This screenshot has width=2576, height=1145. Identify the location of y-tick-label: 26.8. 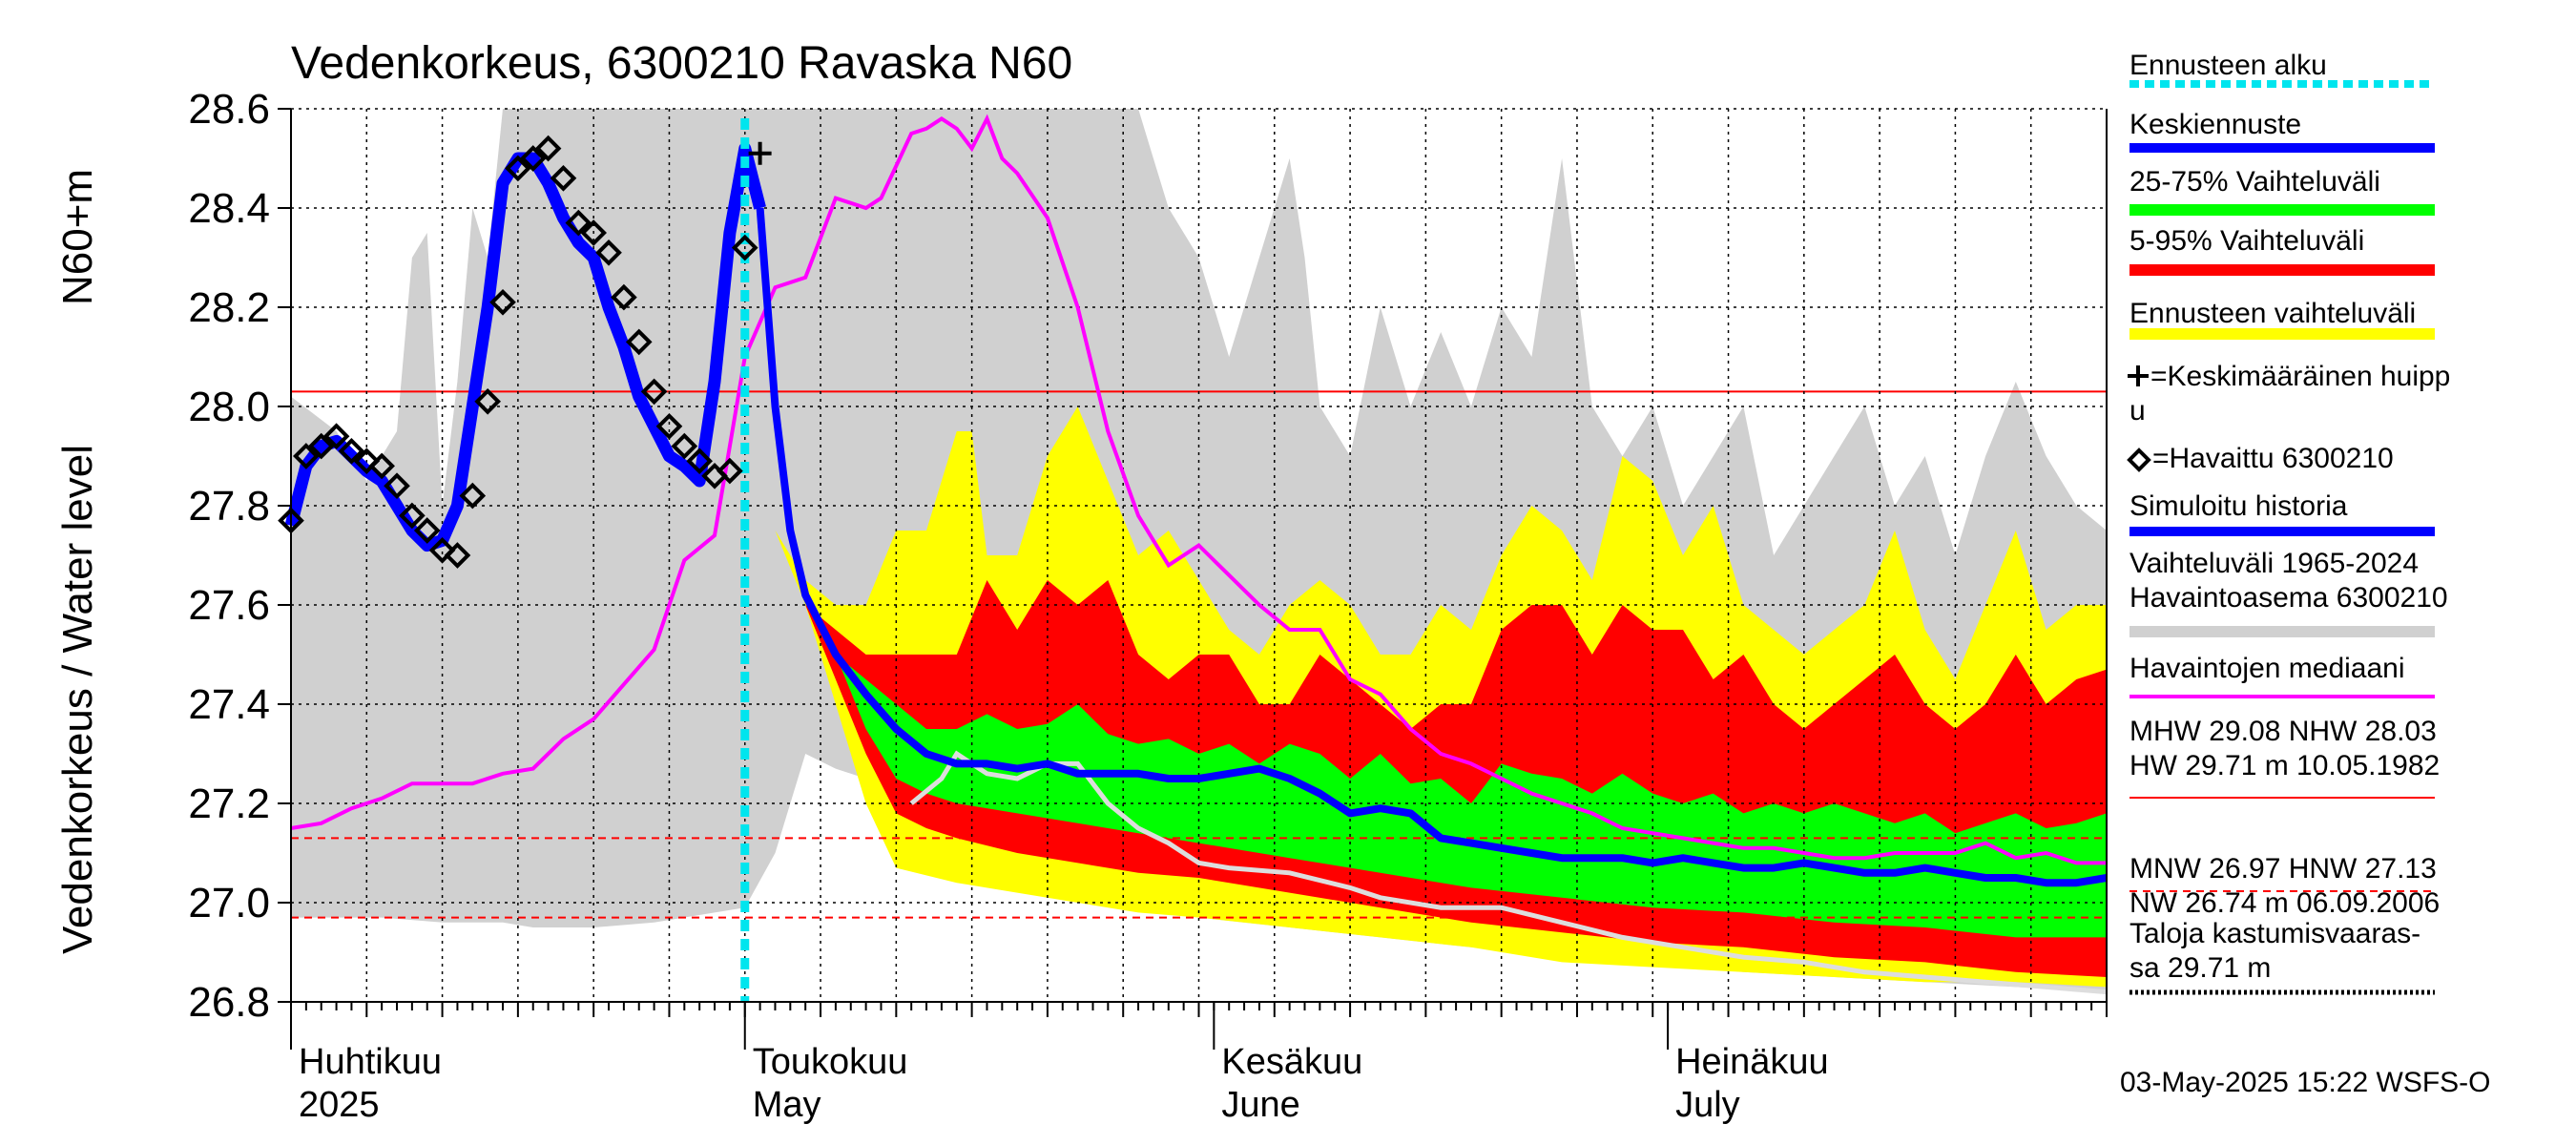
(229, 1003).